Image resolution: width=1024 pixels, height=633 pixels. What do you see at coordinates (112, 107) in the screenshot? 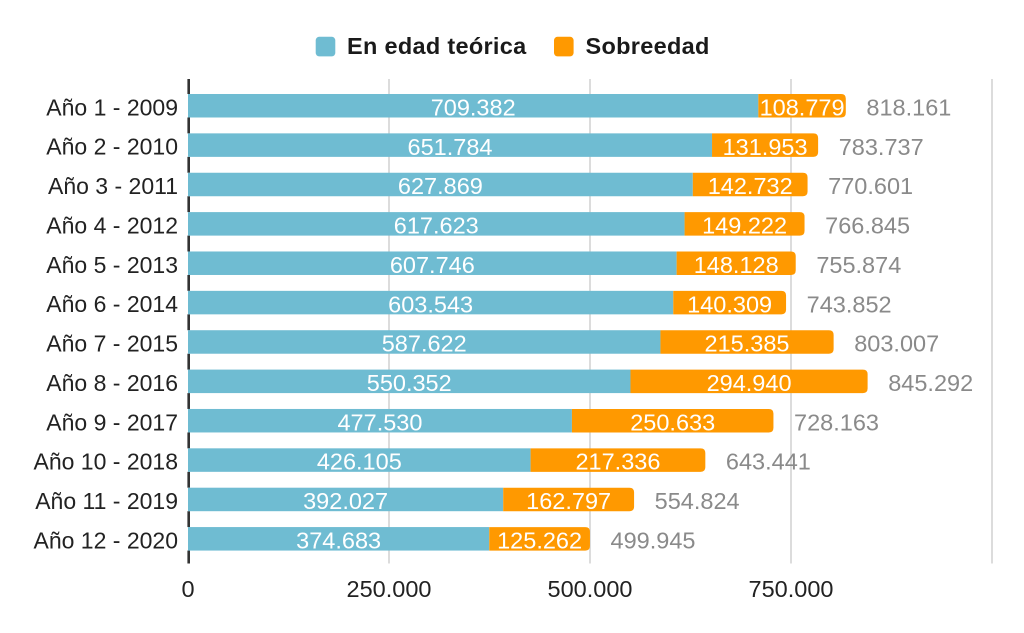
I see `svg-text: Año 1 - 2009` at bounding box center [112, 107].